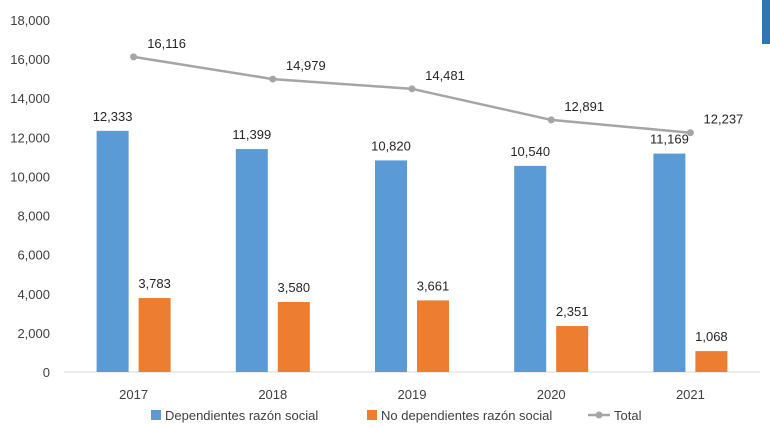  Describe the element at coordinates (30, 20) in the screenshot. I see `y-tick-label: 18,000` at that location.